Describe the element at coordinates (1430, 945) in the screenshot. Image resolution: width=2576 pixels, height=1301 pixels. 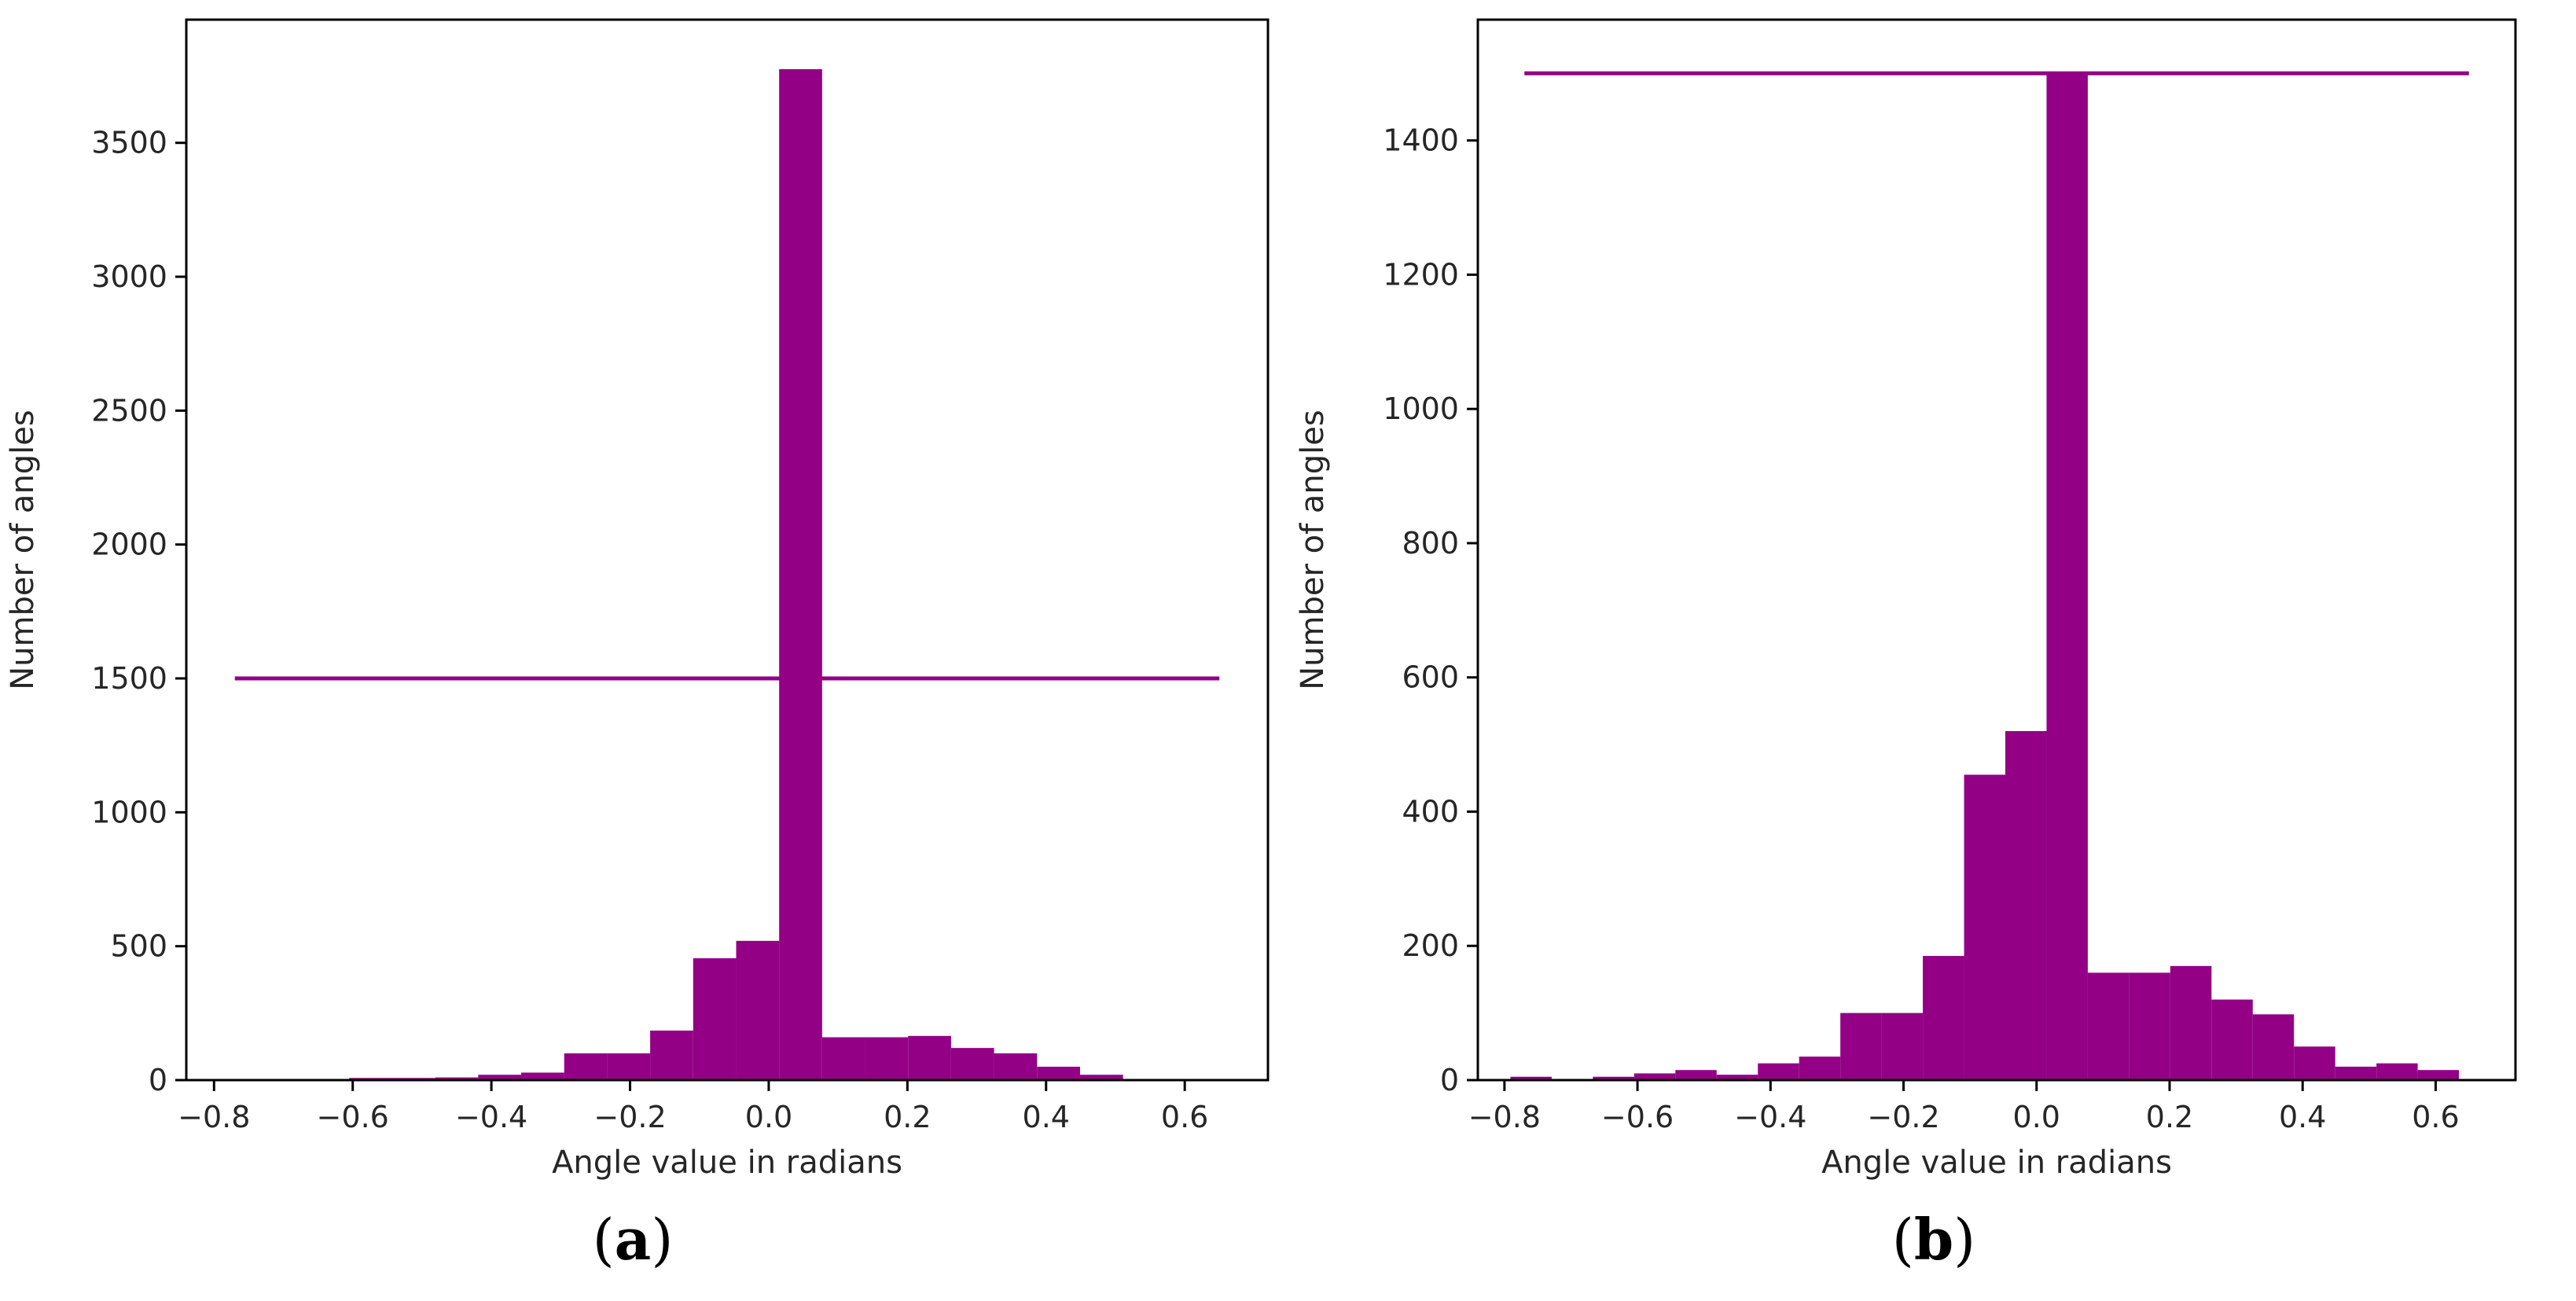
I see `y-tick-label: 200` at that location.